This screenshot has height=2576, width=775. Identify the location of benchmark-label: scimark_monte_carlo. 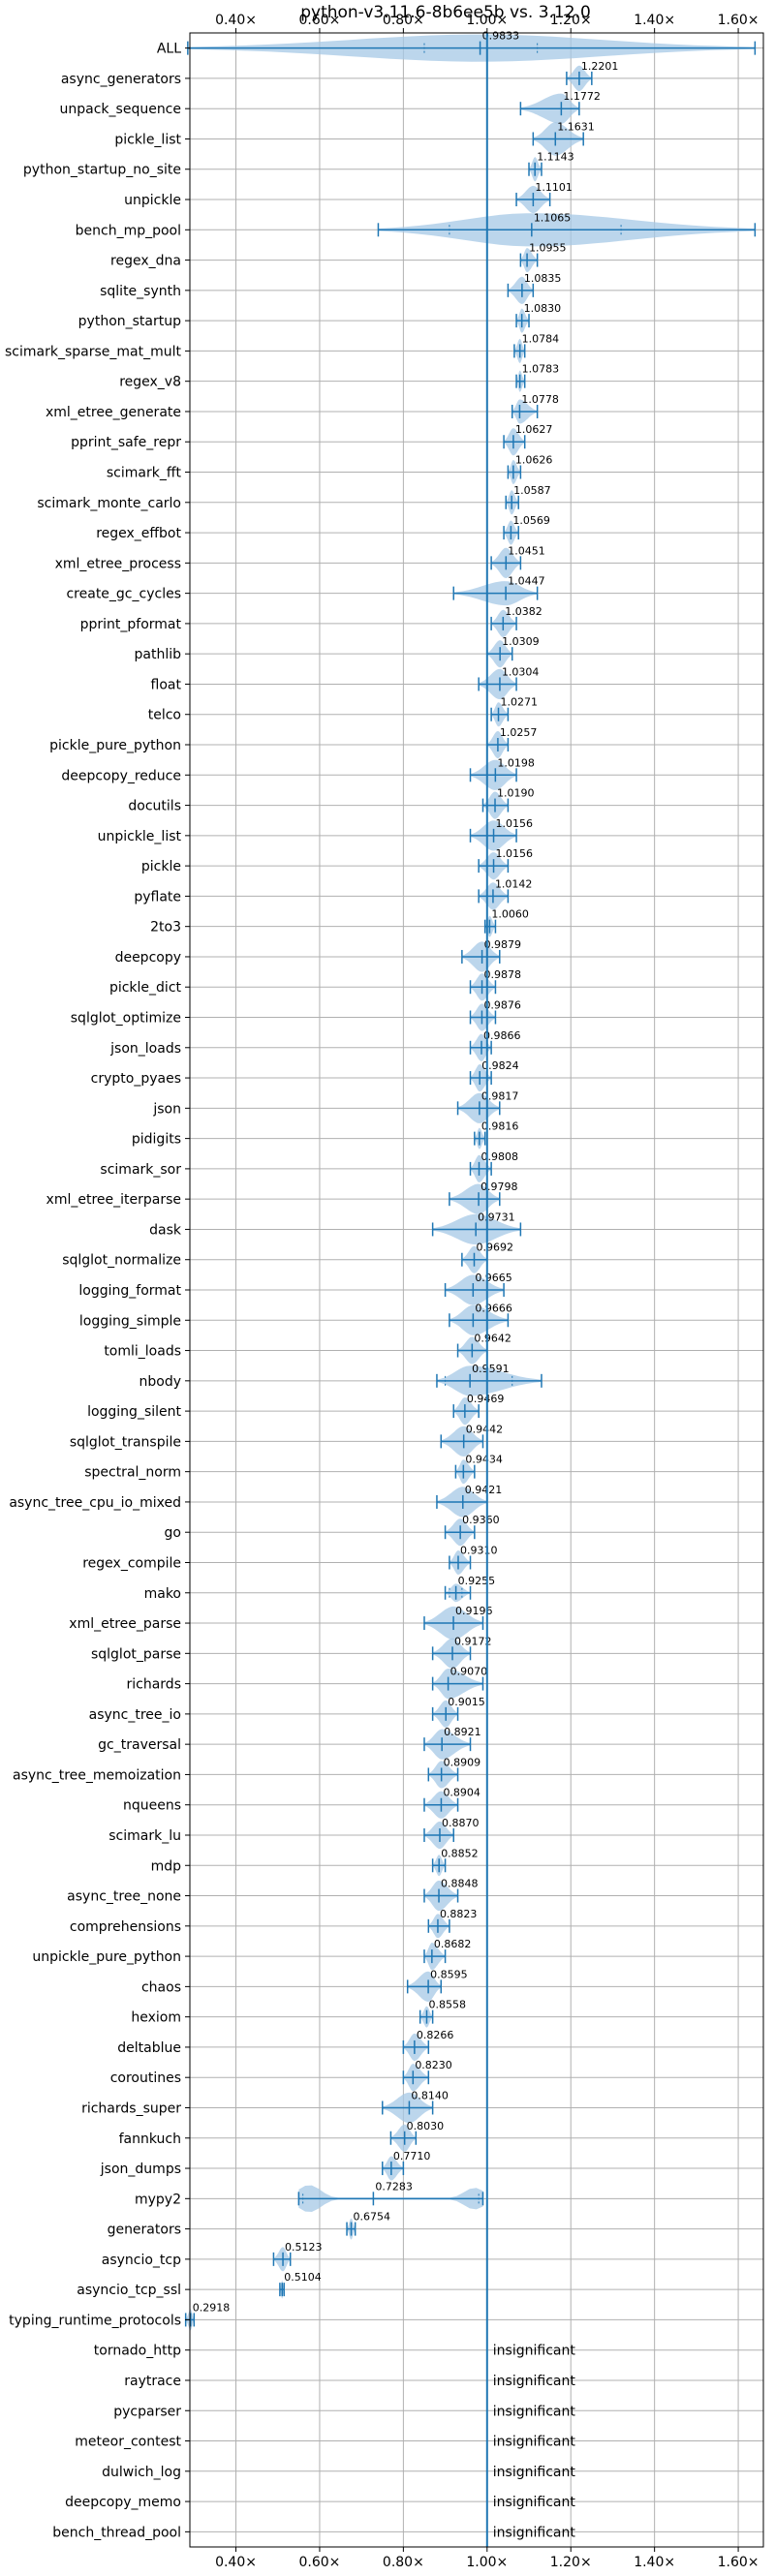
(109, 503).